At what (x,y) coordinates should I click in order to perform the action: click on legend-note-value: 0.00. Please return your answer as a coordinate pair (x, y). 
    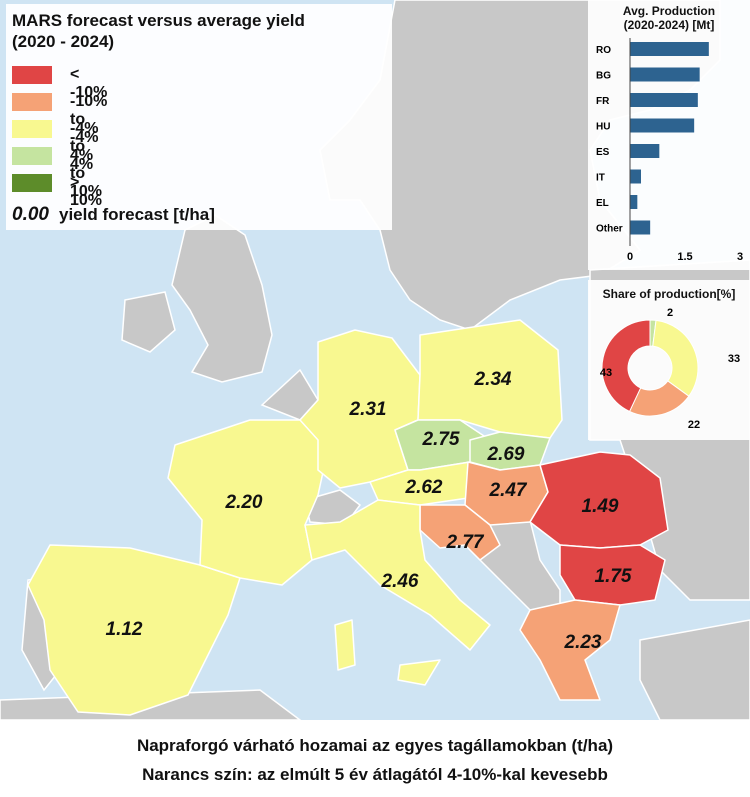
    Looking at the image, I should click on (30, 214).